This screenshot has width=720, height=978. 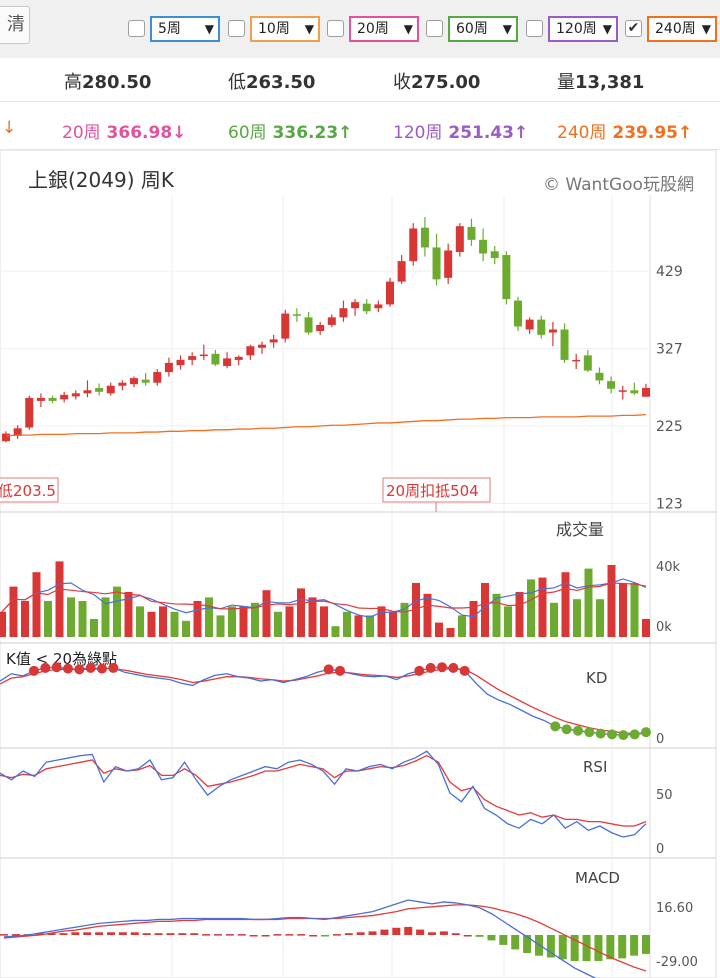 I want to click on ma-period-select: 240周 ▼, so click(x=682, y=29).